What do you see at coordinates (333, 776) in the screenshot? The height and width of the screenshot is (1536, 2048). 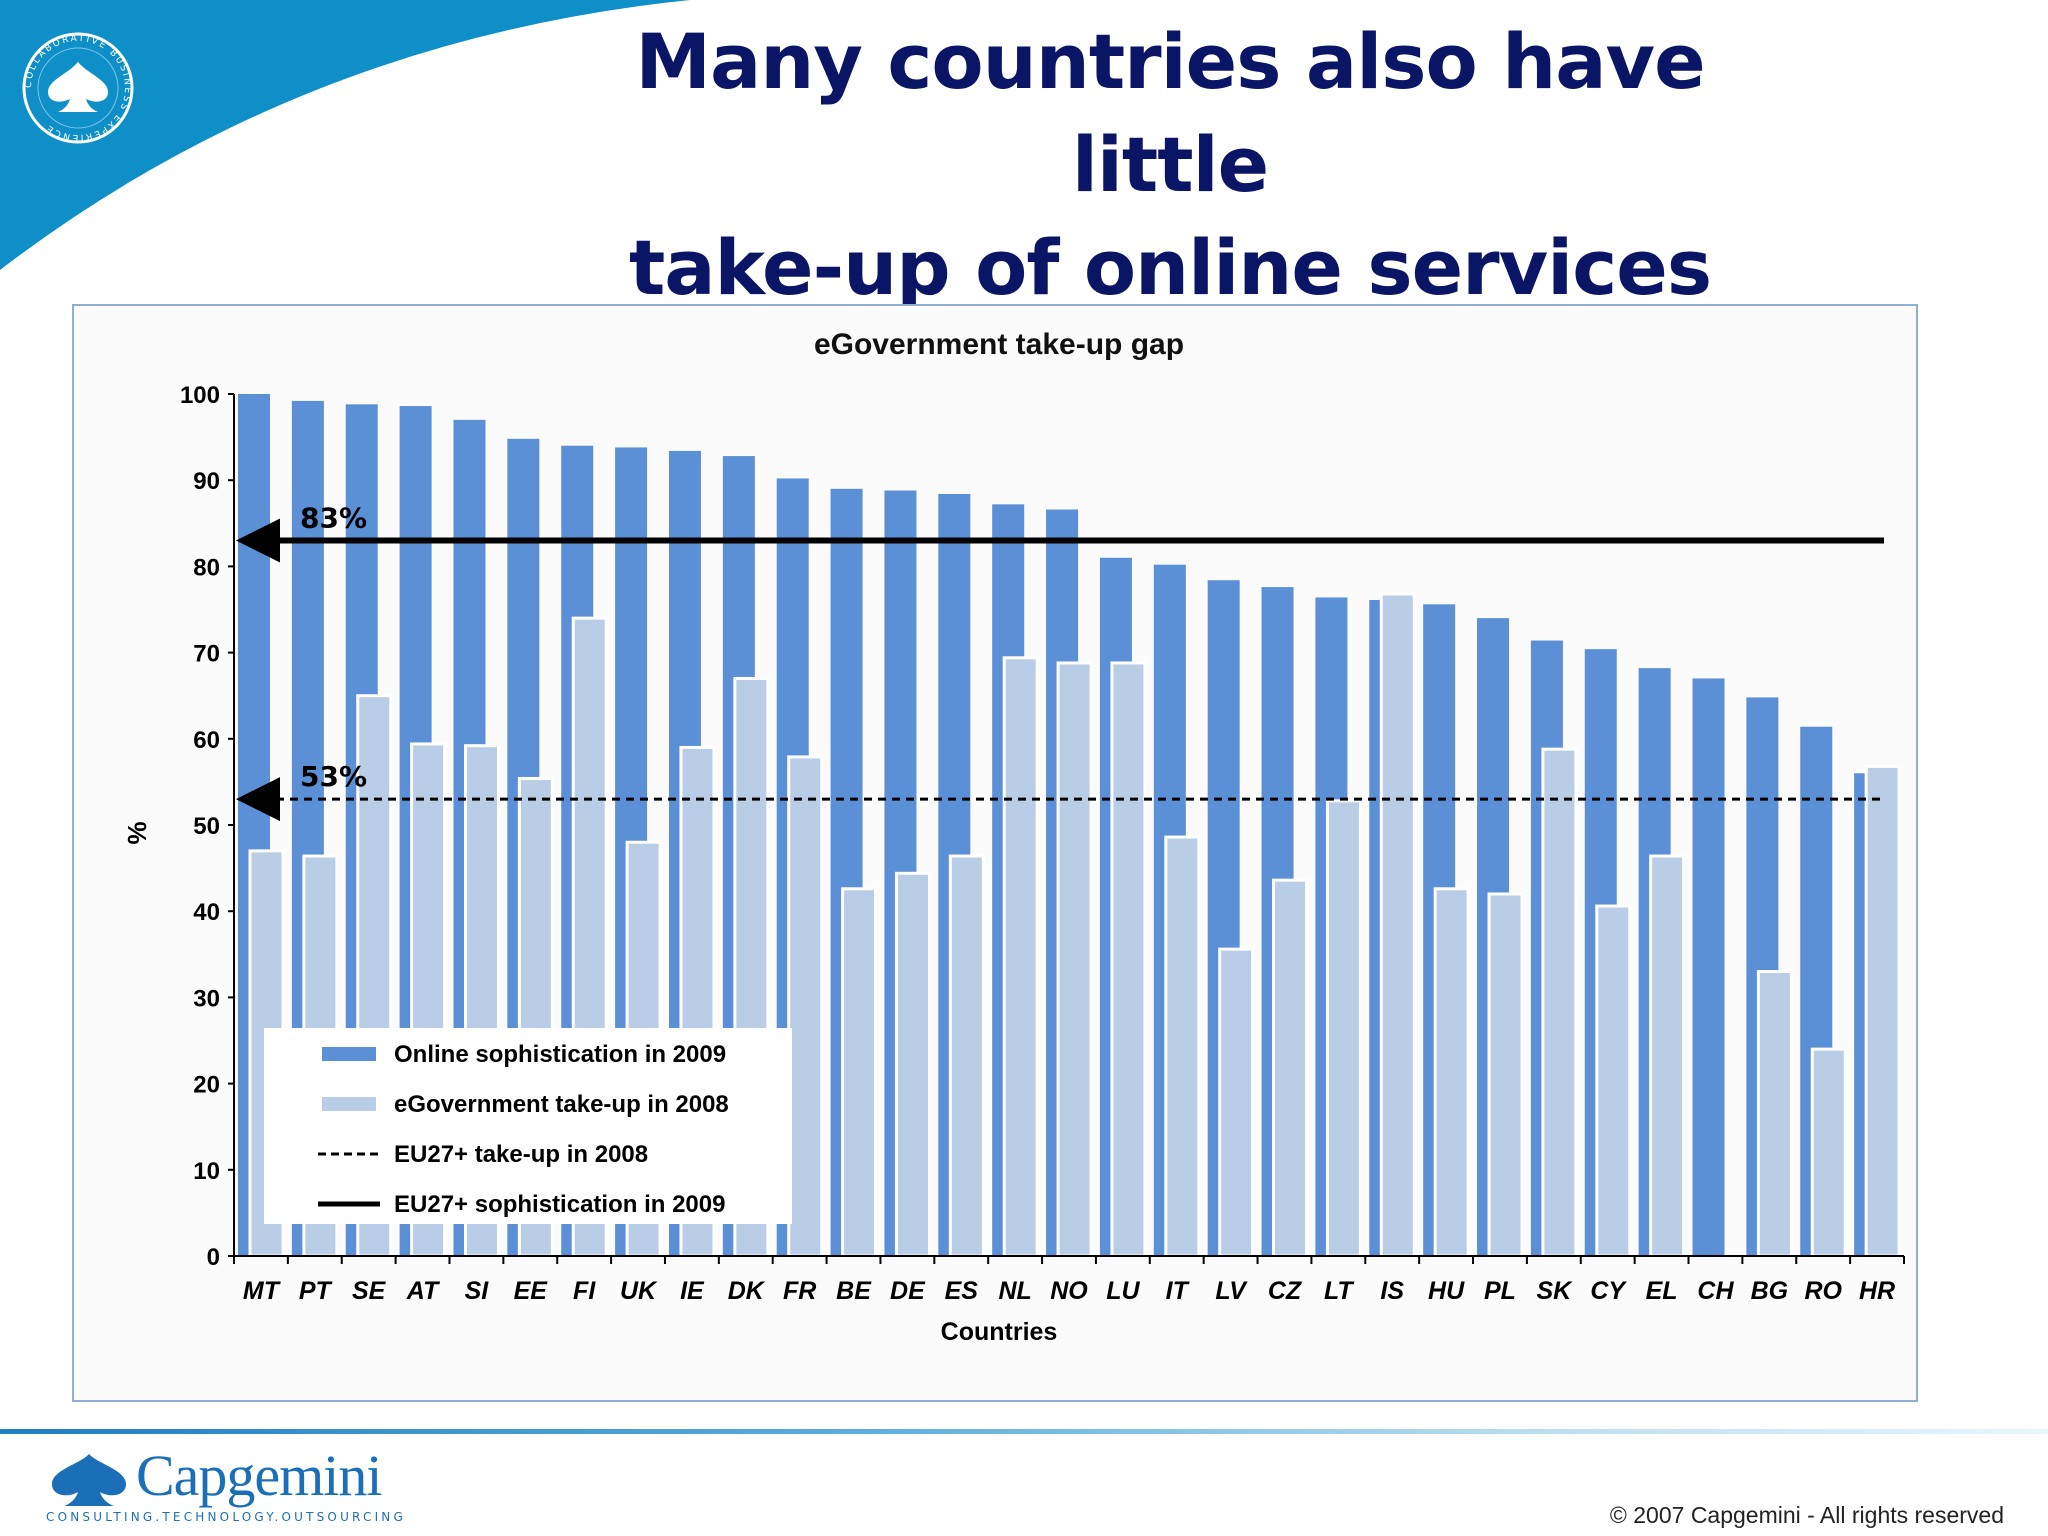 I see `annotation-53pct: 53%` at bounding box center [333, 776].